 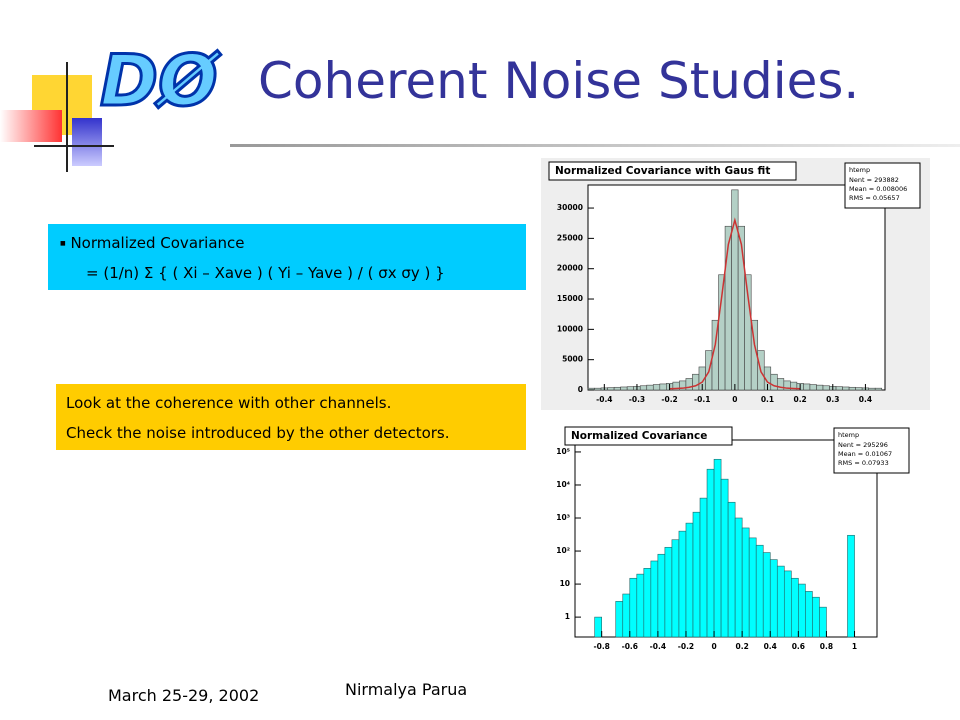 I want to click on x-tick-label: -0.1, so click(x=702, y=399).